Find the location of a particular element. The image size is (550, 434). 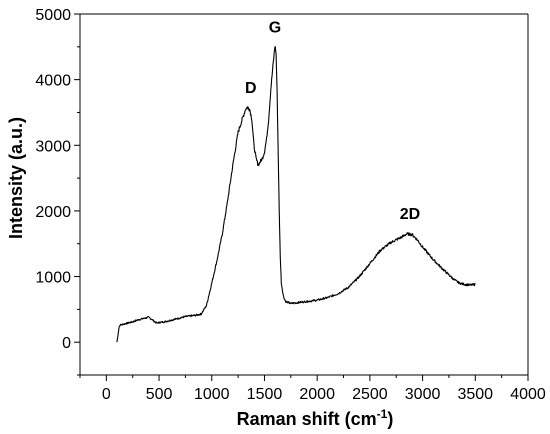

x-tick-label: 1500 is located at coordinates (265, 394).